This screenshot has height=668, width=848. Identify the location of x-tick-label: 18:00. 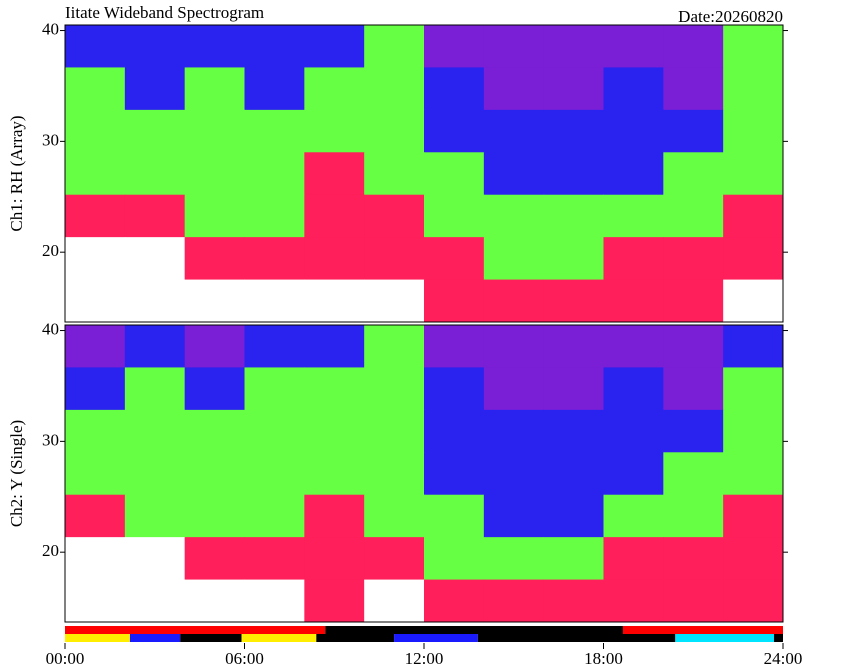
(603, 658).